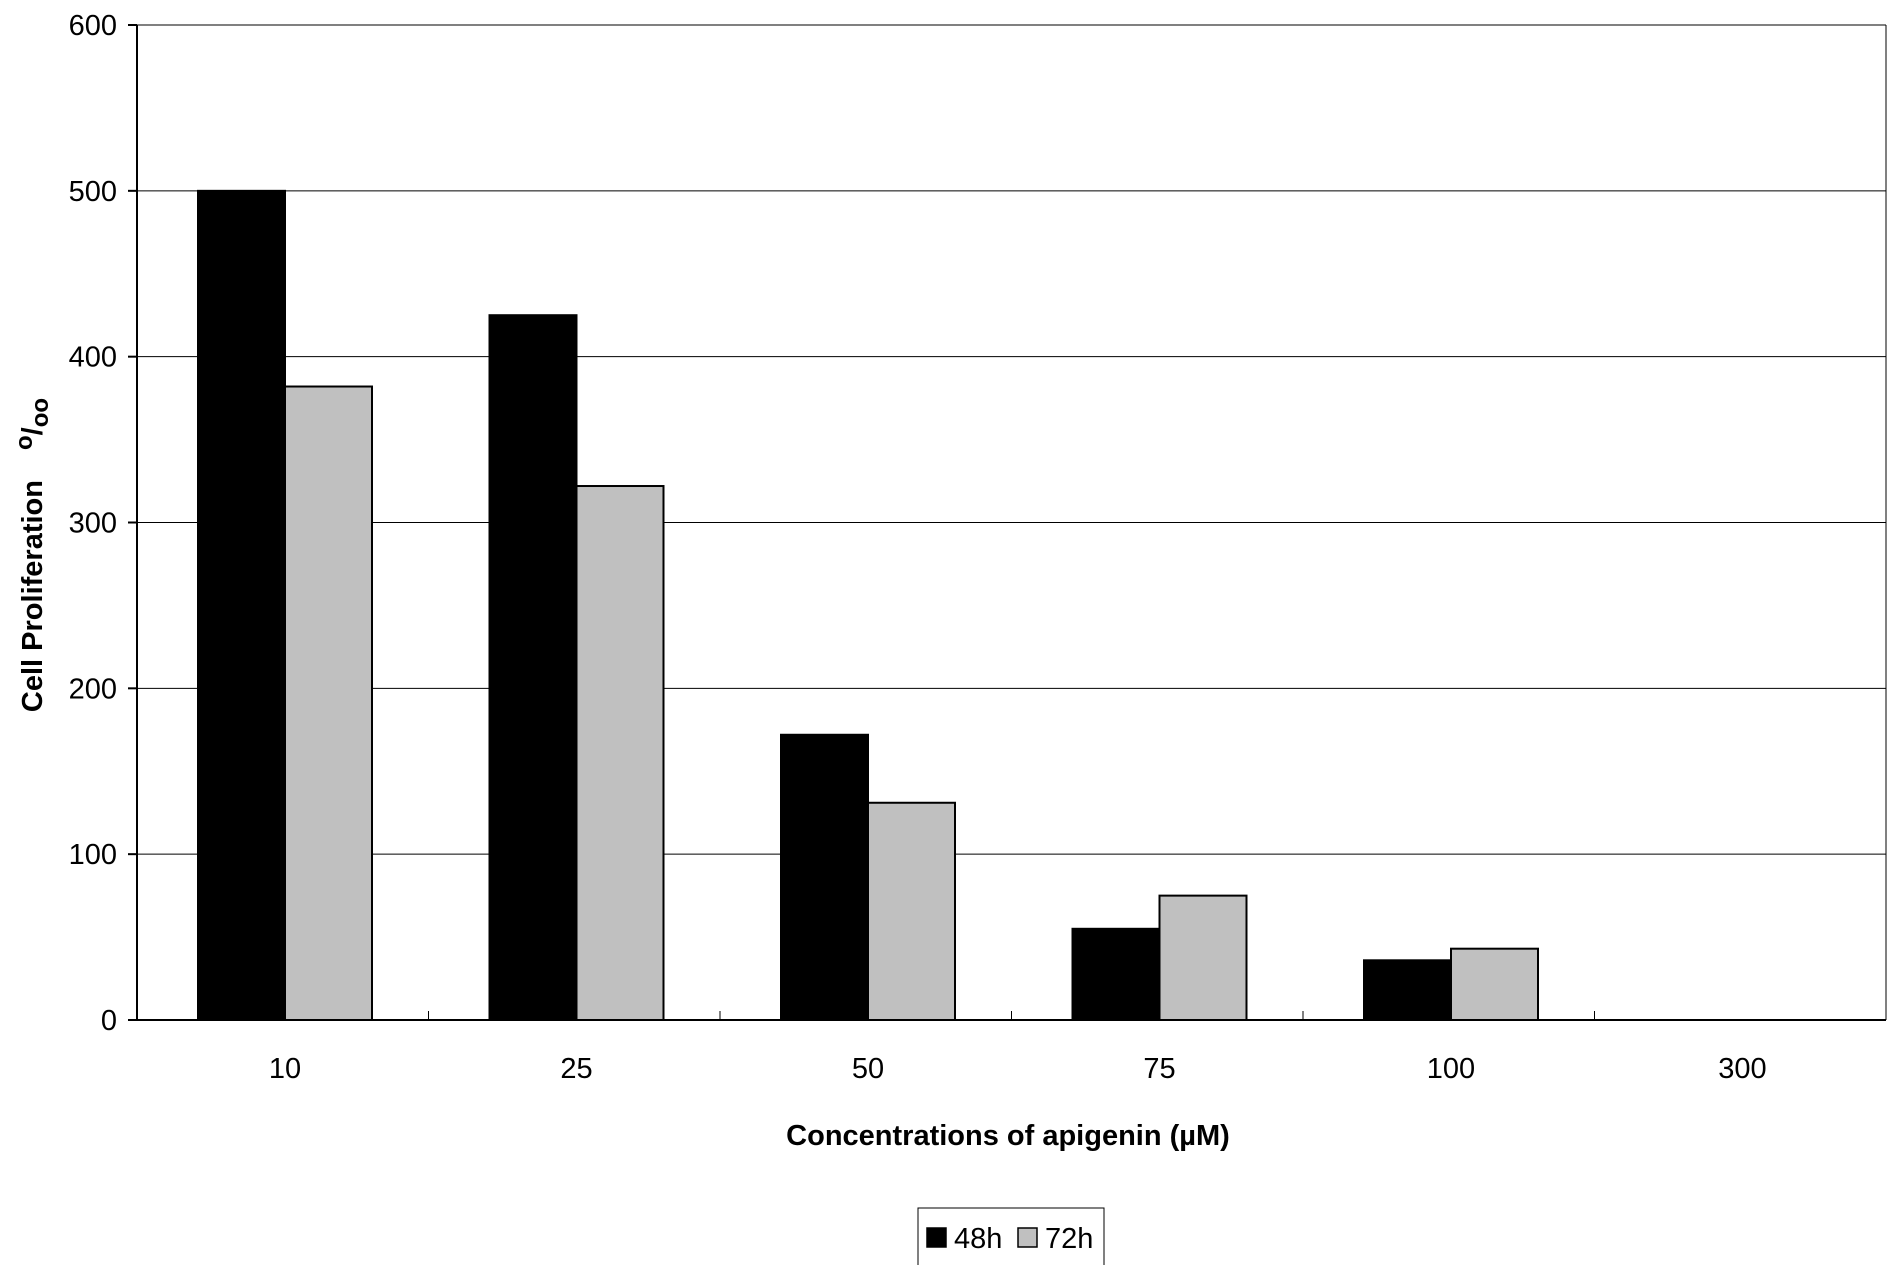 This screenshot has height=1265, width=1888. I want to click on legend-swatch-48h, so click(936, 1237).